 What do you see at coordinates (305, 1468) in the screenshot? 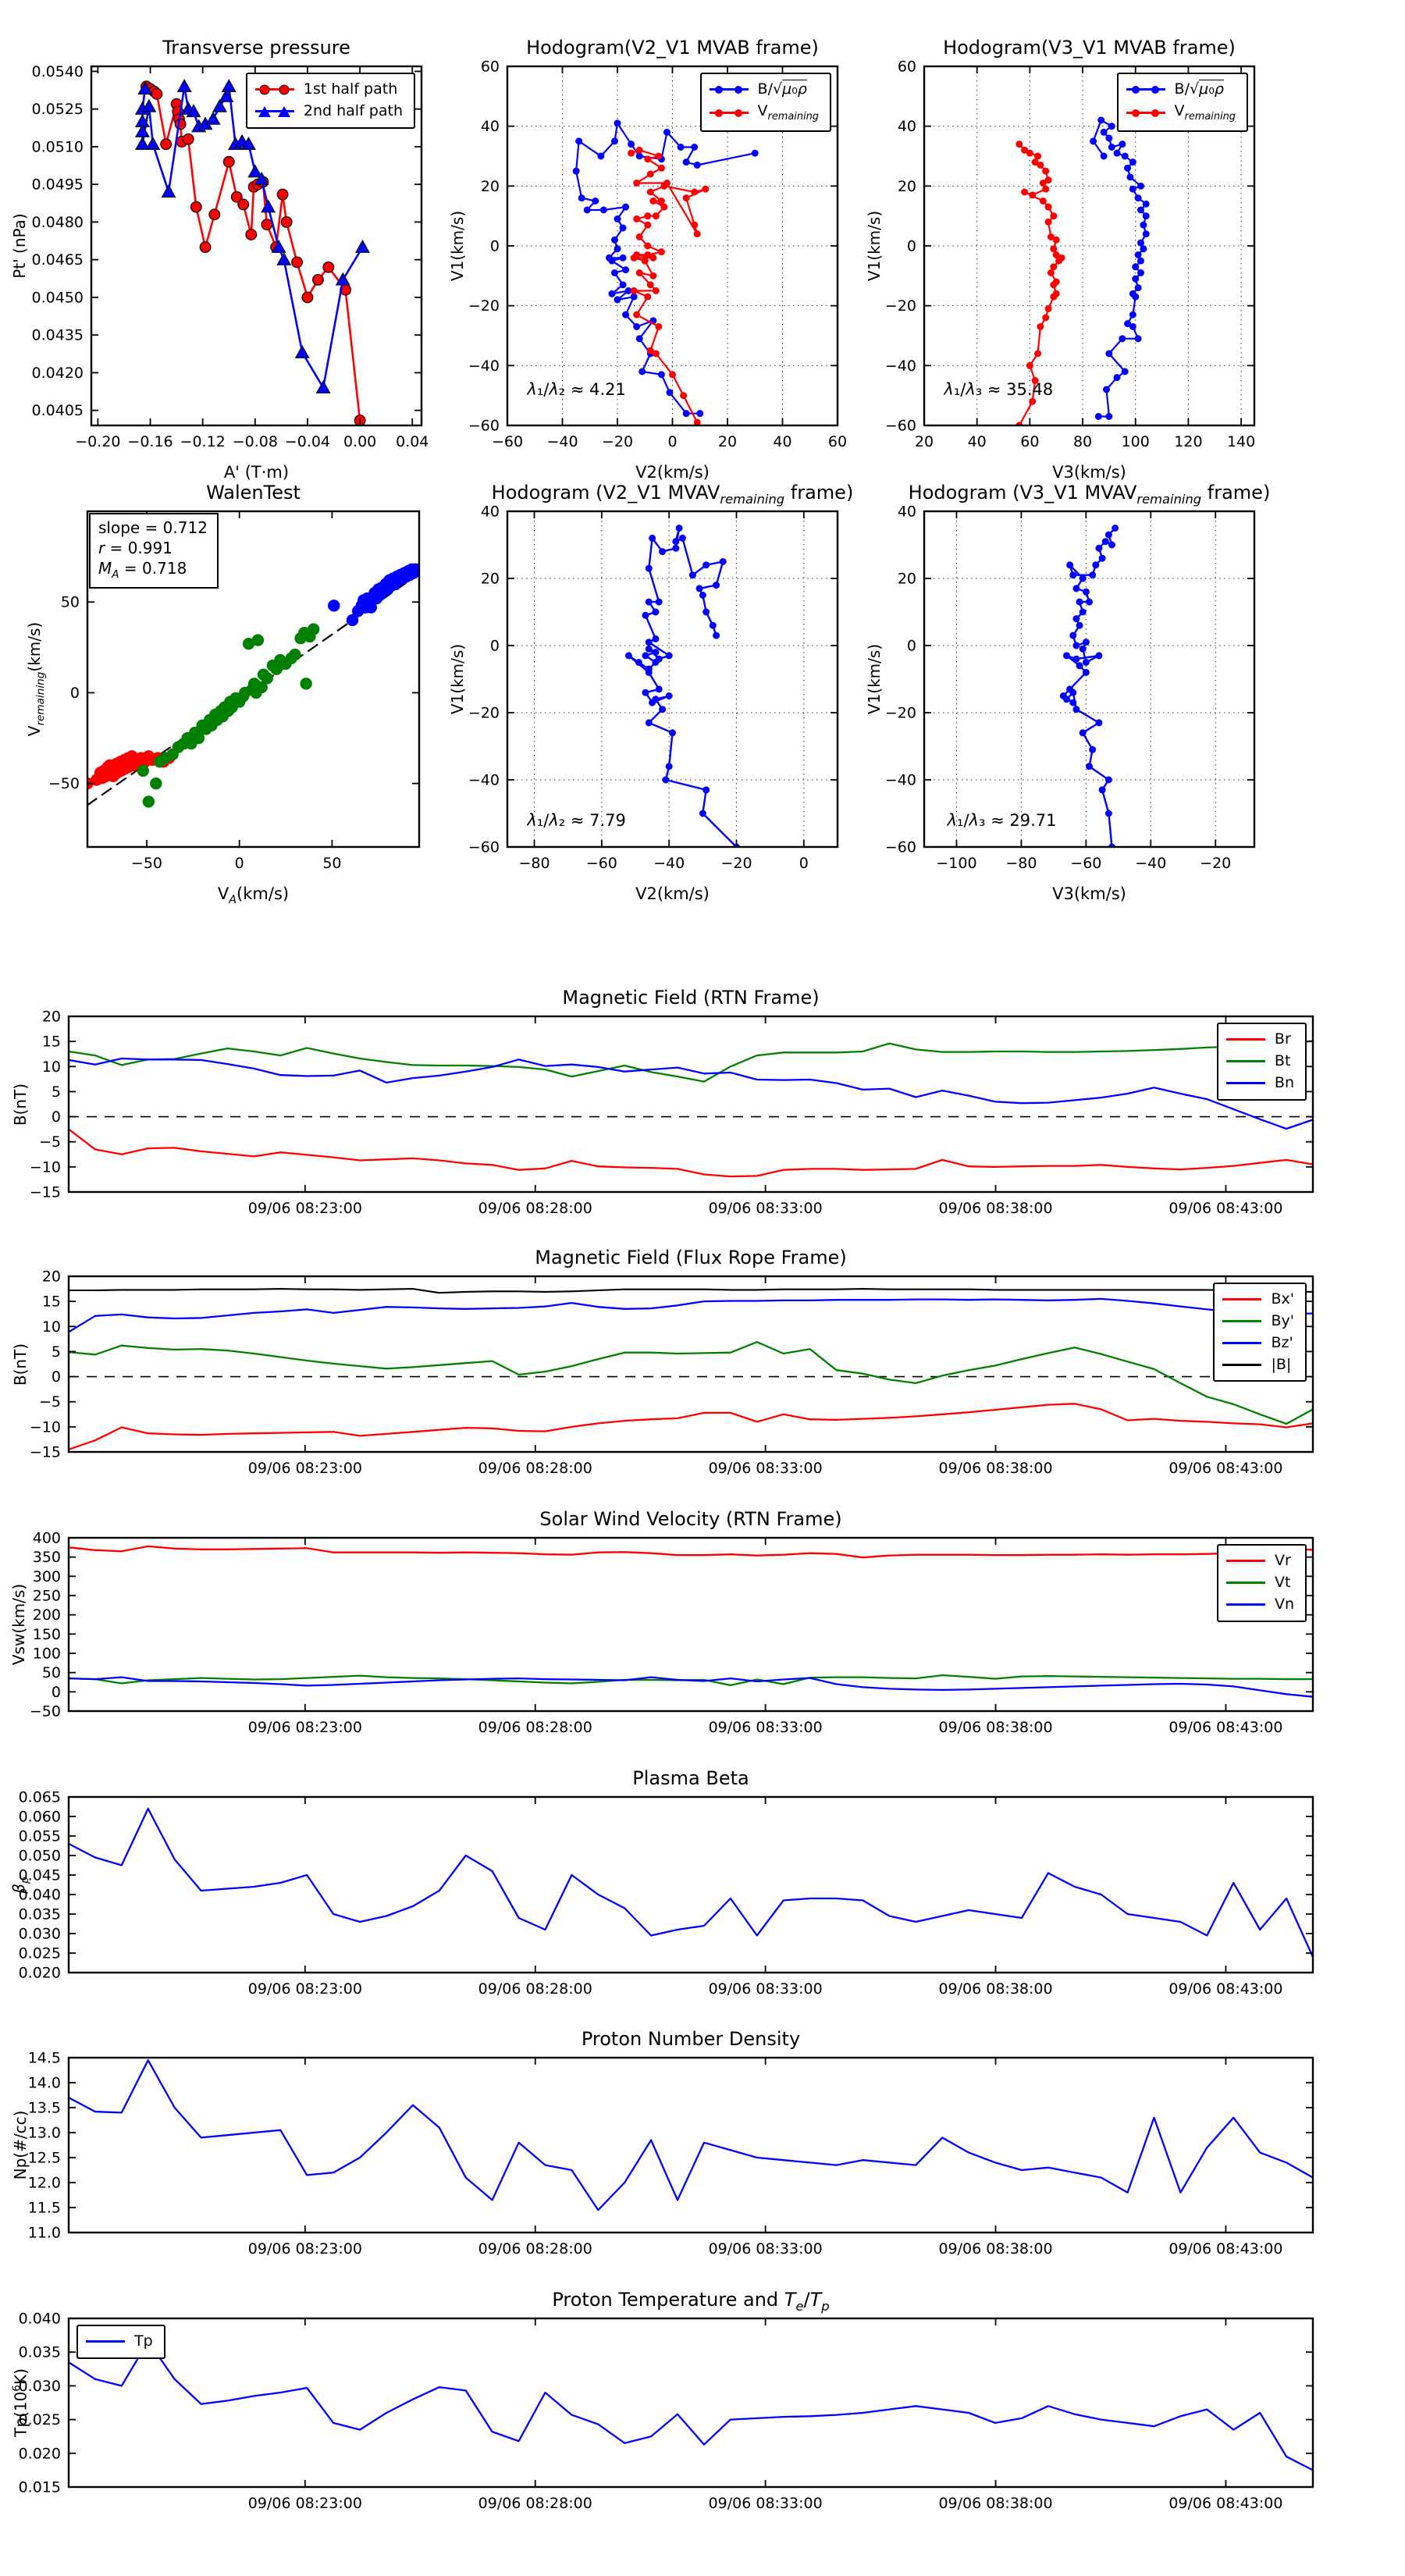
I see `magnetic-field-flux-rope-xtick-label: 09/06 08:23:00` at bounding box center [305, 1468].